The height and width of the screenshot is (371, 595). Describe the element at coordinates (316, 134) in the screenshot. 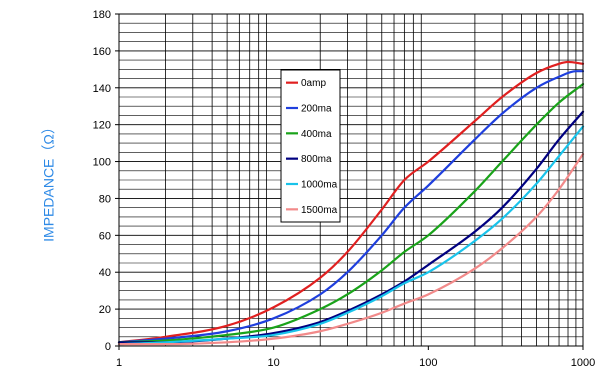

I see `legend-label-400ma: 400ma` at that location.